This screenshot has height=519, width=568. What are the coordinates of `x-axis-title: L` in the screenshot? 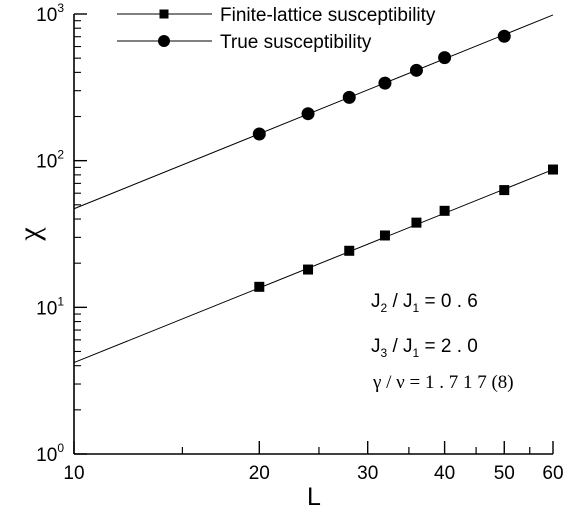 It's located at (314, 497).